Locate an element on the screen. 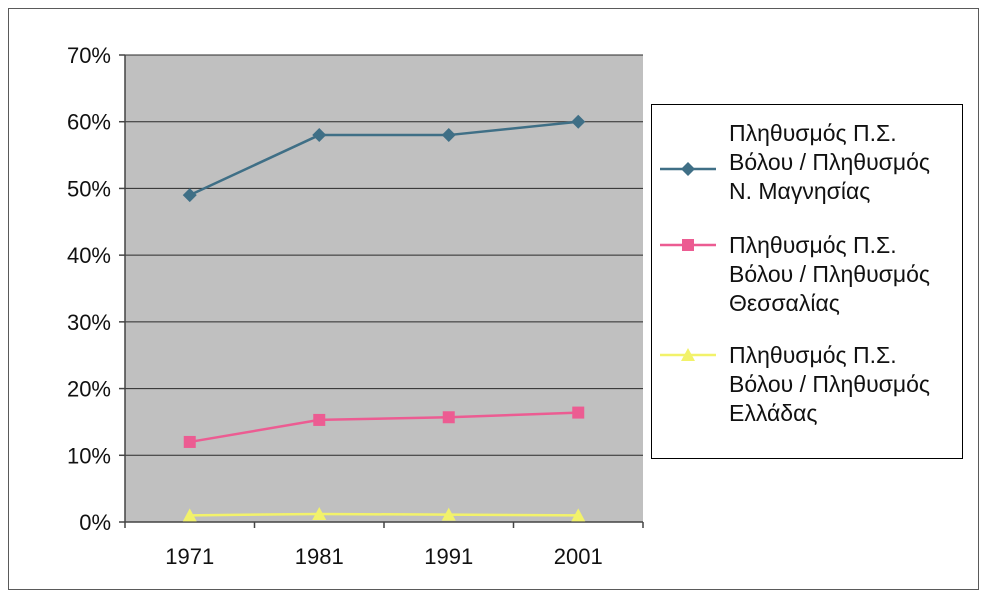 The width and height of the screenshot is (989, 600). x-tick-label: 1971 is located at coordinates (189, 556).